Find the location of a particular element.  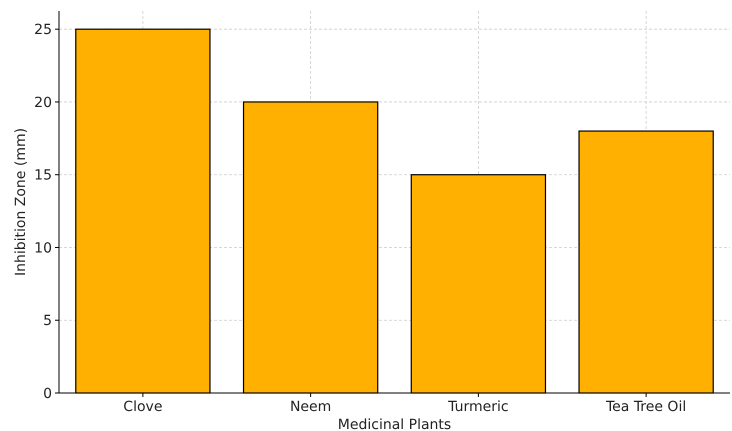

y-tick-label: 15 is located at coordinates (43, 176).